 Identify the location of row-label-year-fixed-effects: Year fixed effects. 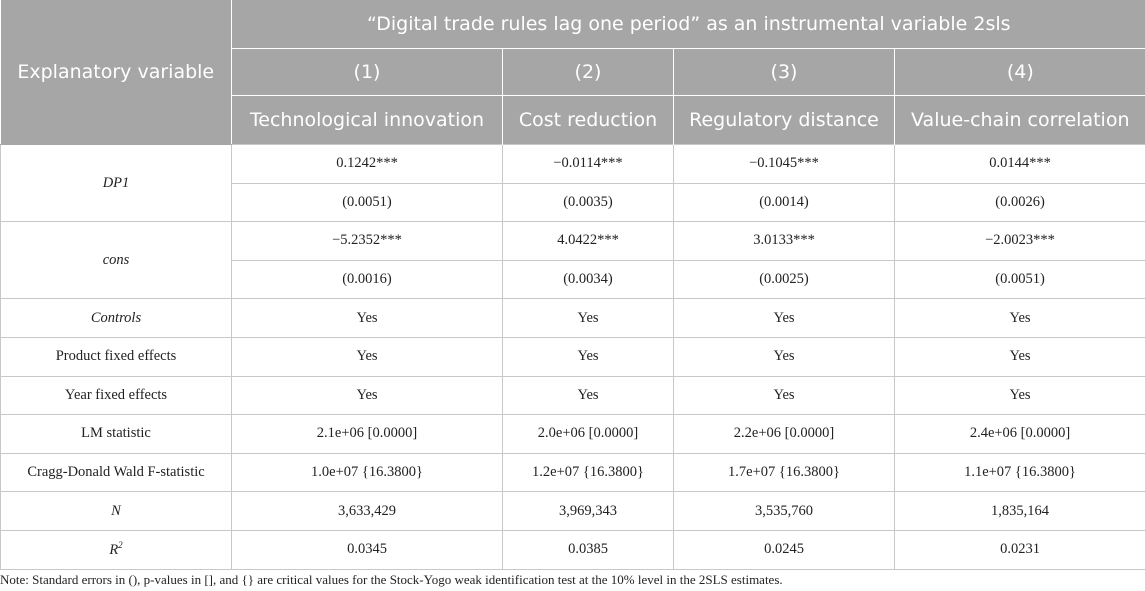
(116, 395).